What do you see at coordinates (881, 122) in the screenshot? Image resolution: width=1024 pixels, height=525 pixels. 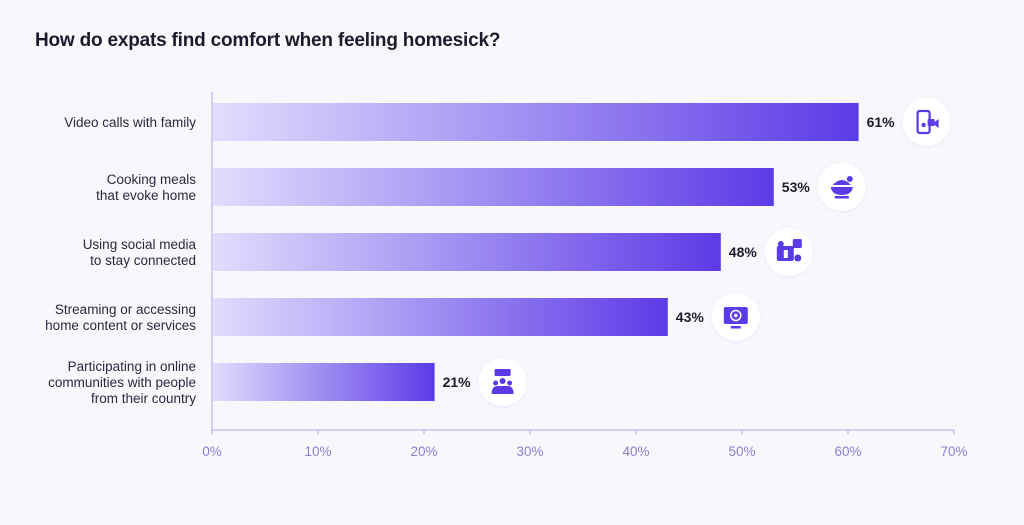 I see `value-label: 61%` at bounding box center [881, 122].